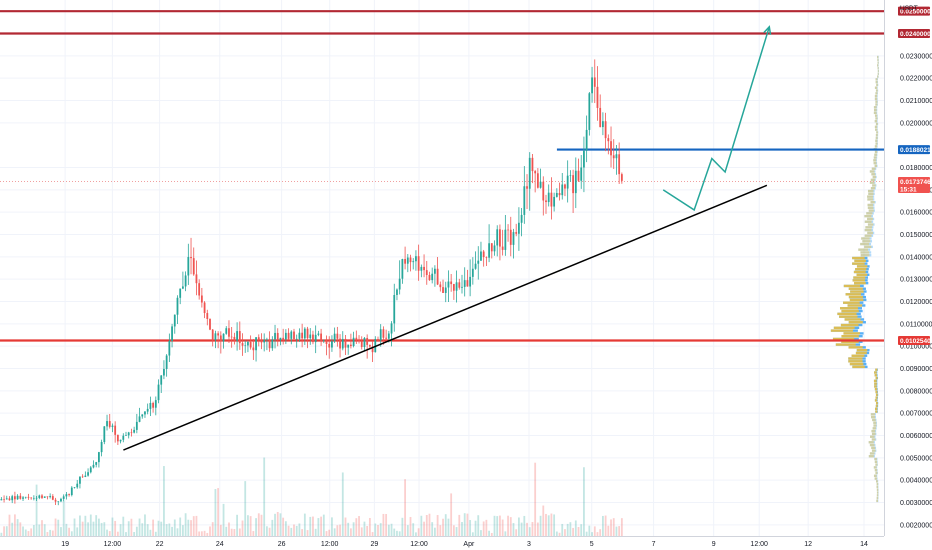  I want to click on price-tick-label: 0.0070000, so click(916, 414).